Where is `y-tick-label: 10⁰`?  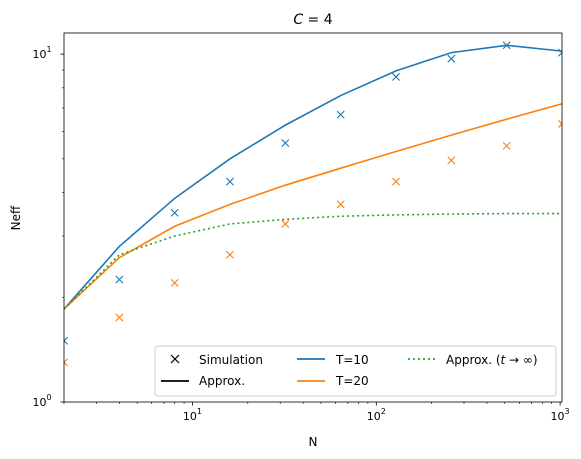
y-tick-label: 10⁰ is located at coordinates (41, 401).